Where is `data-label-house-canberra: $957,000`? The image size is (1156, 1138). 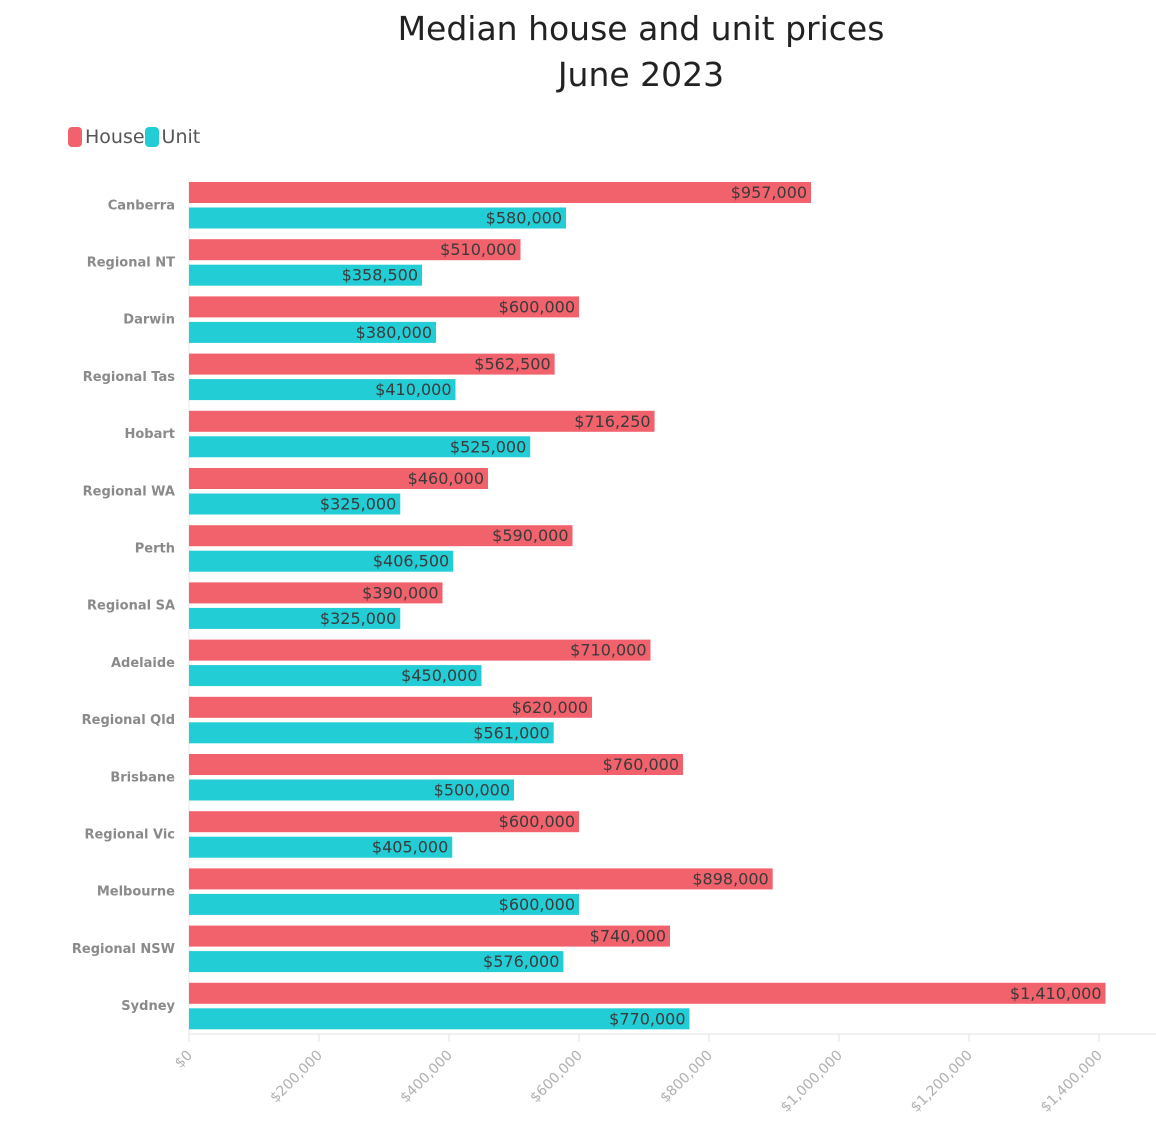
data-label-house-canberra: $957,000 is located at coordinates (769, 192).